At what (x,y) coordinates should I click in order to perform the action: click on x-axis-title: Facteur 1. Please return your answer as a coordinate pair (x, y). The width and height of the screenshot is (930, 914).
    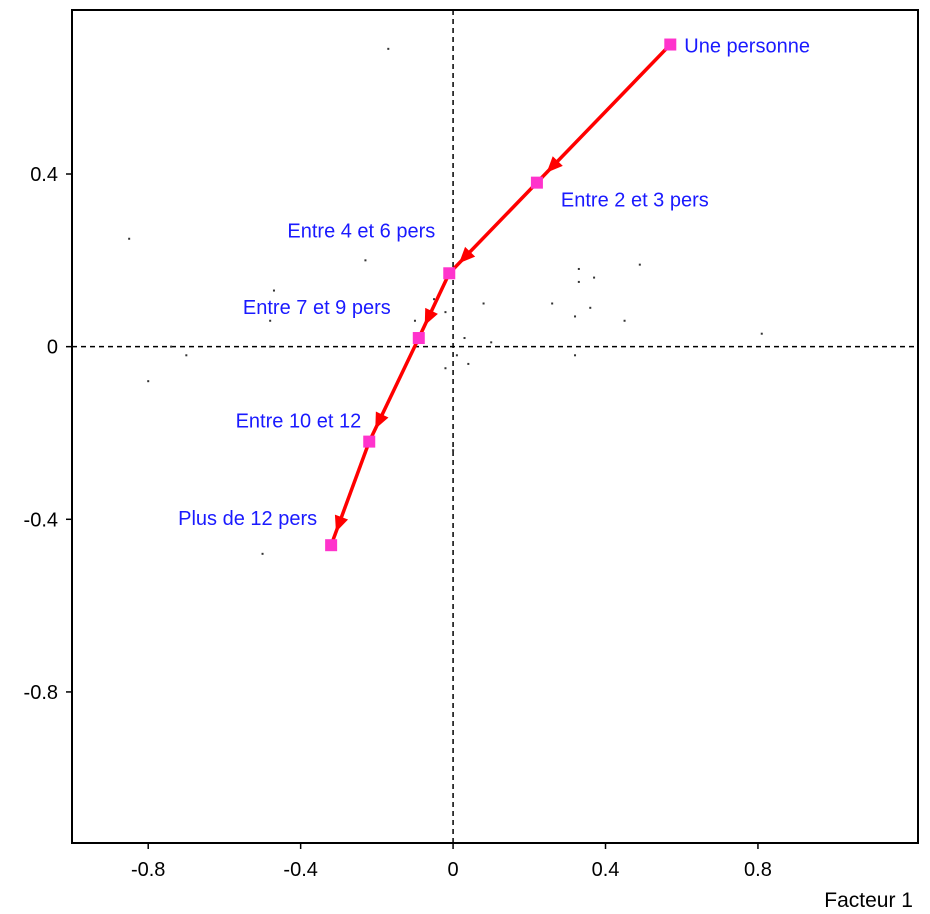
    Looking at the image, I should click on (868, 900).